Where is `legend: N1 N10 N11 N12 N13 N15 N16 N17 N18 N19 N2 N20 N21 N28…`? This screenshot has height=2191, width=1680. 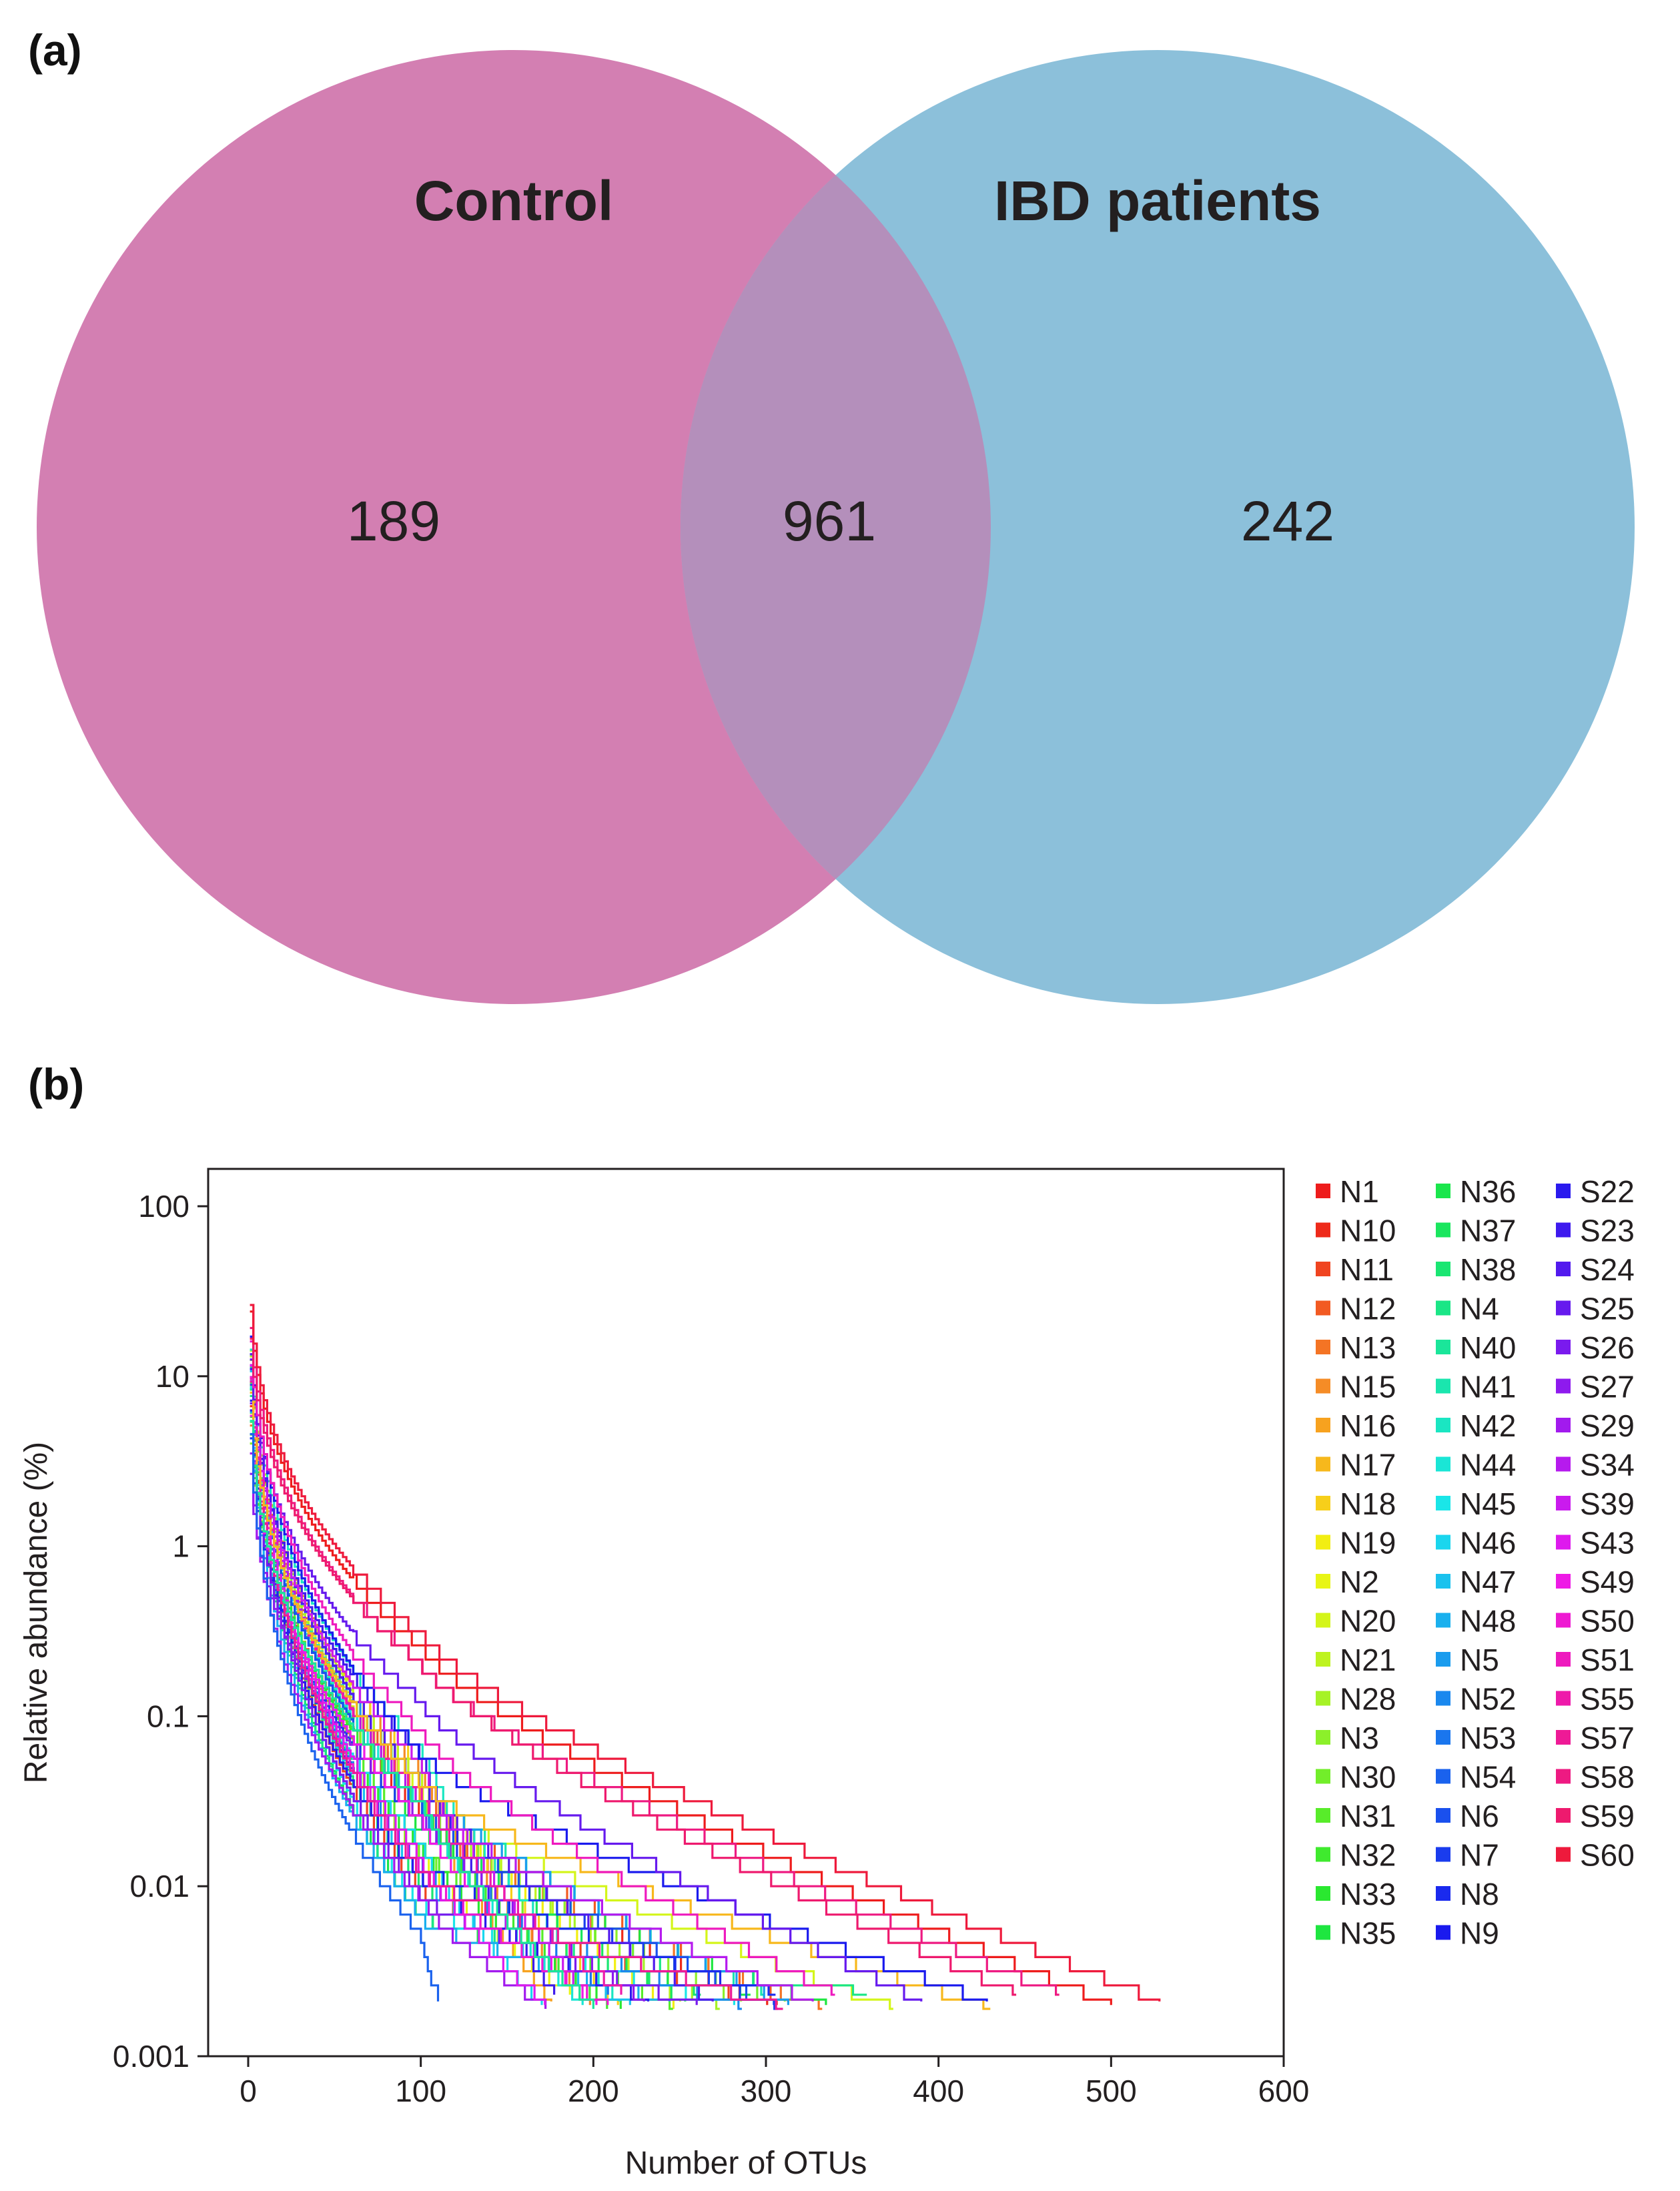
legend: N1 N10 N11 N12 N13 N15 N16 N17 N18 N19 N2 N20 N21 N28… is located at coordinates (1476, 1563).